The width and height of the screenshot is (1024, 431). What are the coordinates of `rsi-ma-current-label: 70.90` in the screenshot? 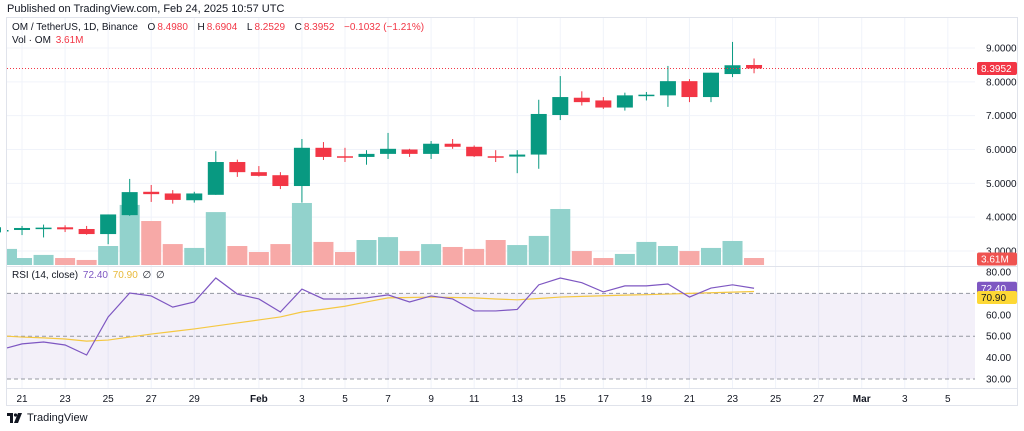 It's located at (993, 298).